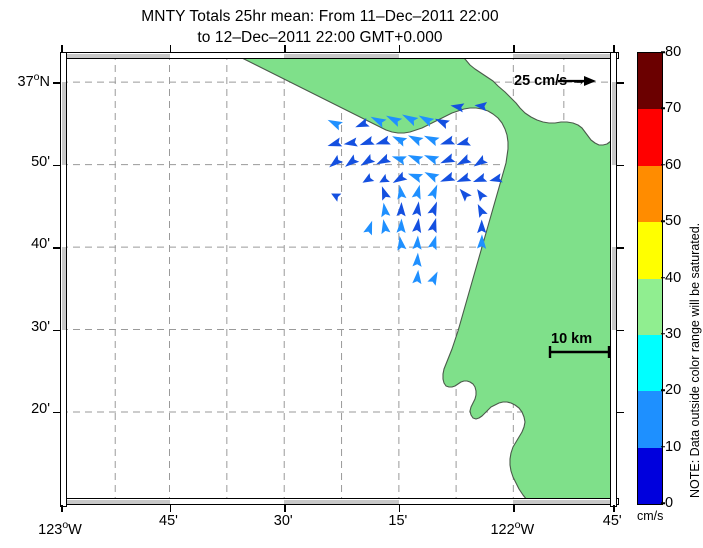 The width and height of the screenshot is (703, 548). I want to click on y-axis-tick-label-1: 50', so click(40, 161).